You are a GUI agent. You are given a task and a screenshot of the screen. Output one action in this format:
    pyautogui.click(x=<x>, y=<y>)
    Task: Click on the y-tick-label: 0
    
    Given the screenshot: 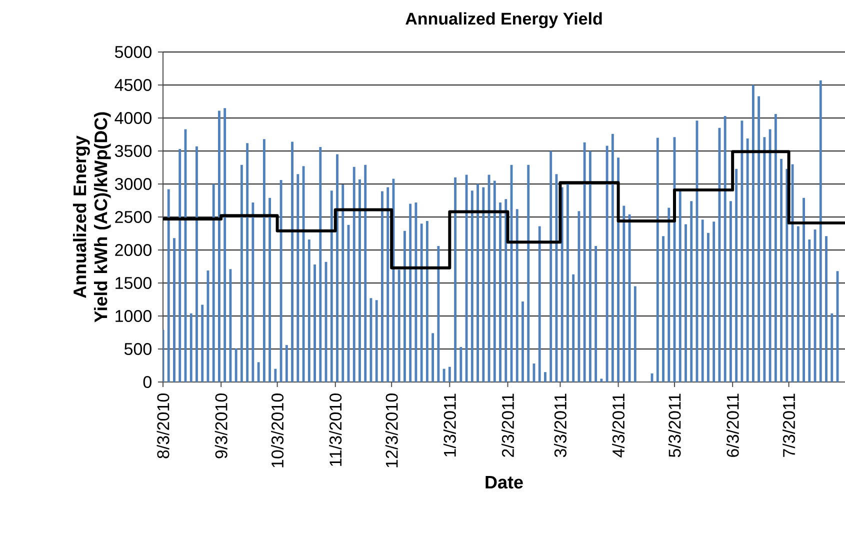 What is the action you would take?
    pyautogui.click(x=147, y=382)
    